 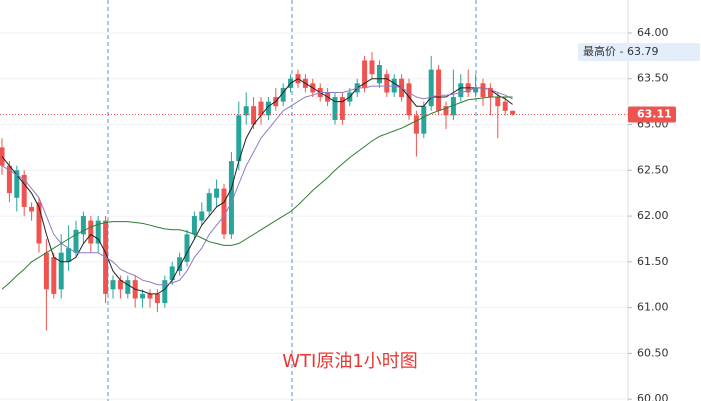 I want to click on last-price-label: 63.11, so click(x=654, y=113).